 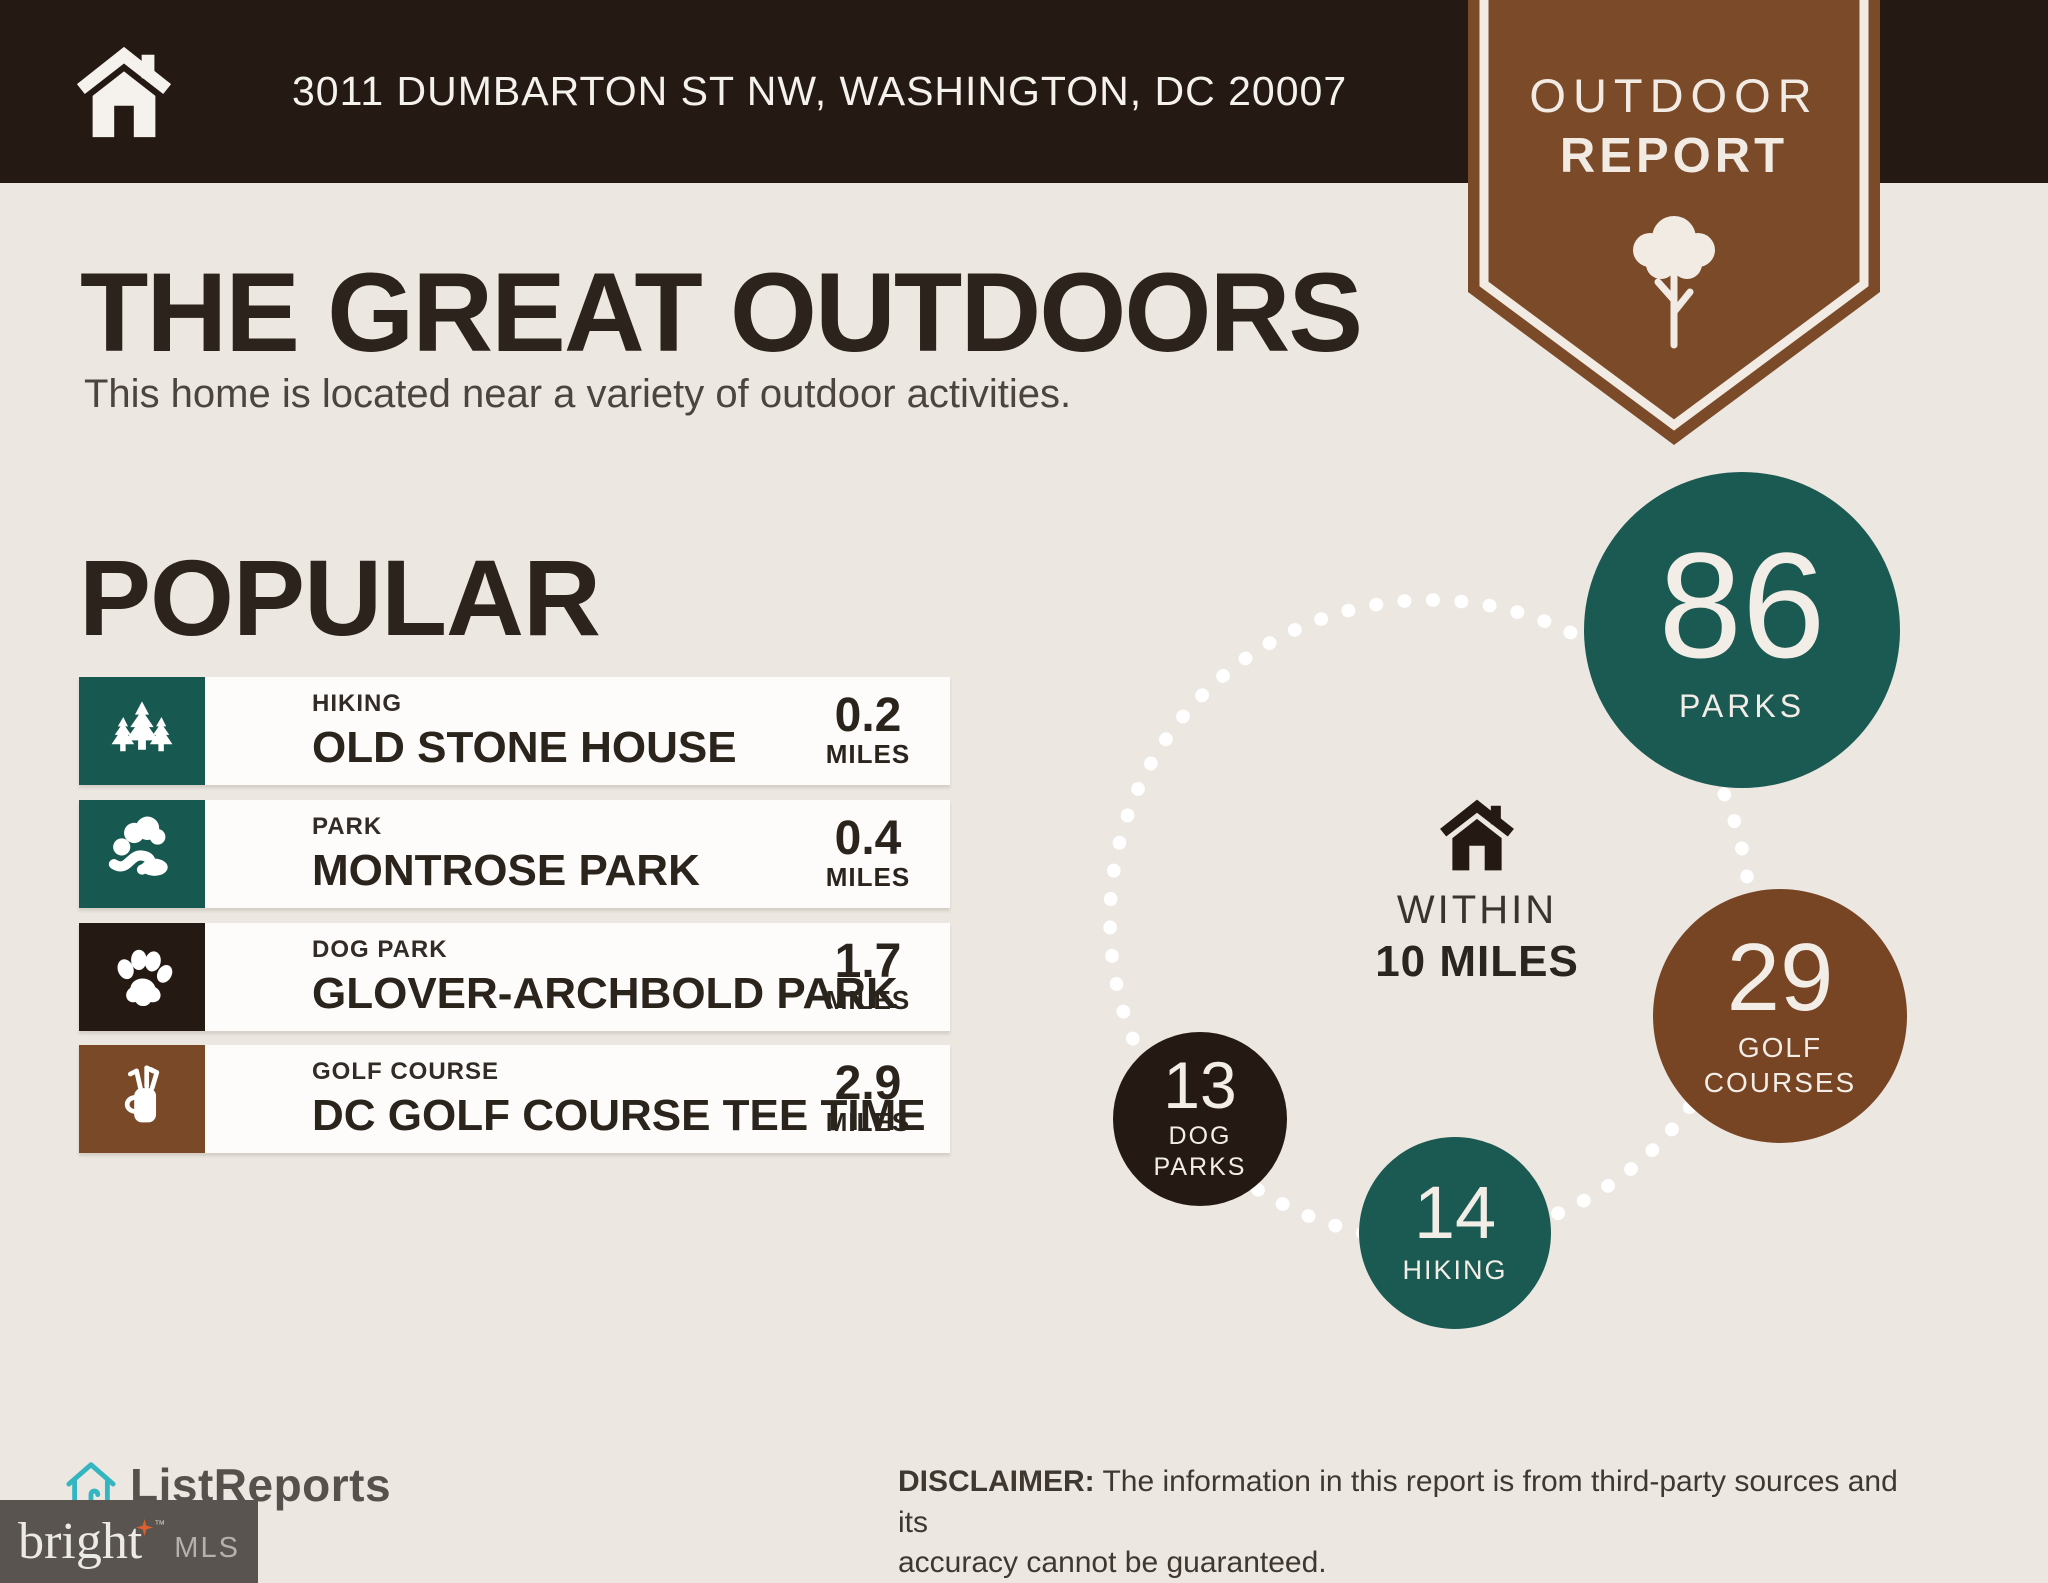 What do you see at coordinates (1742, 604) in the screenshot?
I see `stat-value: 86` at bounding box center [1742, 604].